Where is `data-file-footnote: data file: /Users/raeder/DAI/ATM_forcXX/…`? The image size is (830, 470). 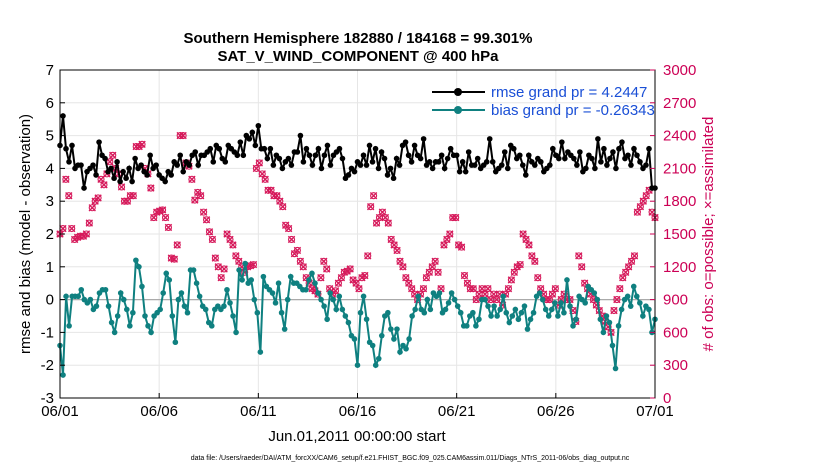 data-file-footnote: data file: /Users/raeder/DAI/ATM_forcXX/… is located at coordinates (410, 458).